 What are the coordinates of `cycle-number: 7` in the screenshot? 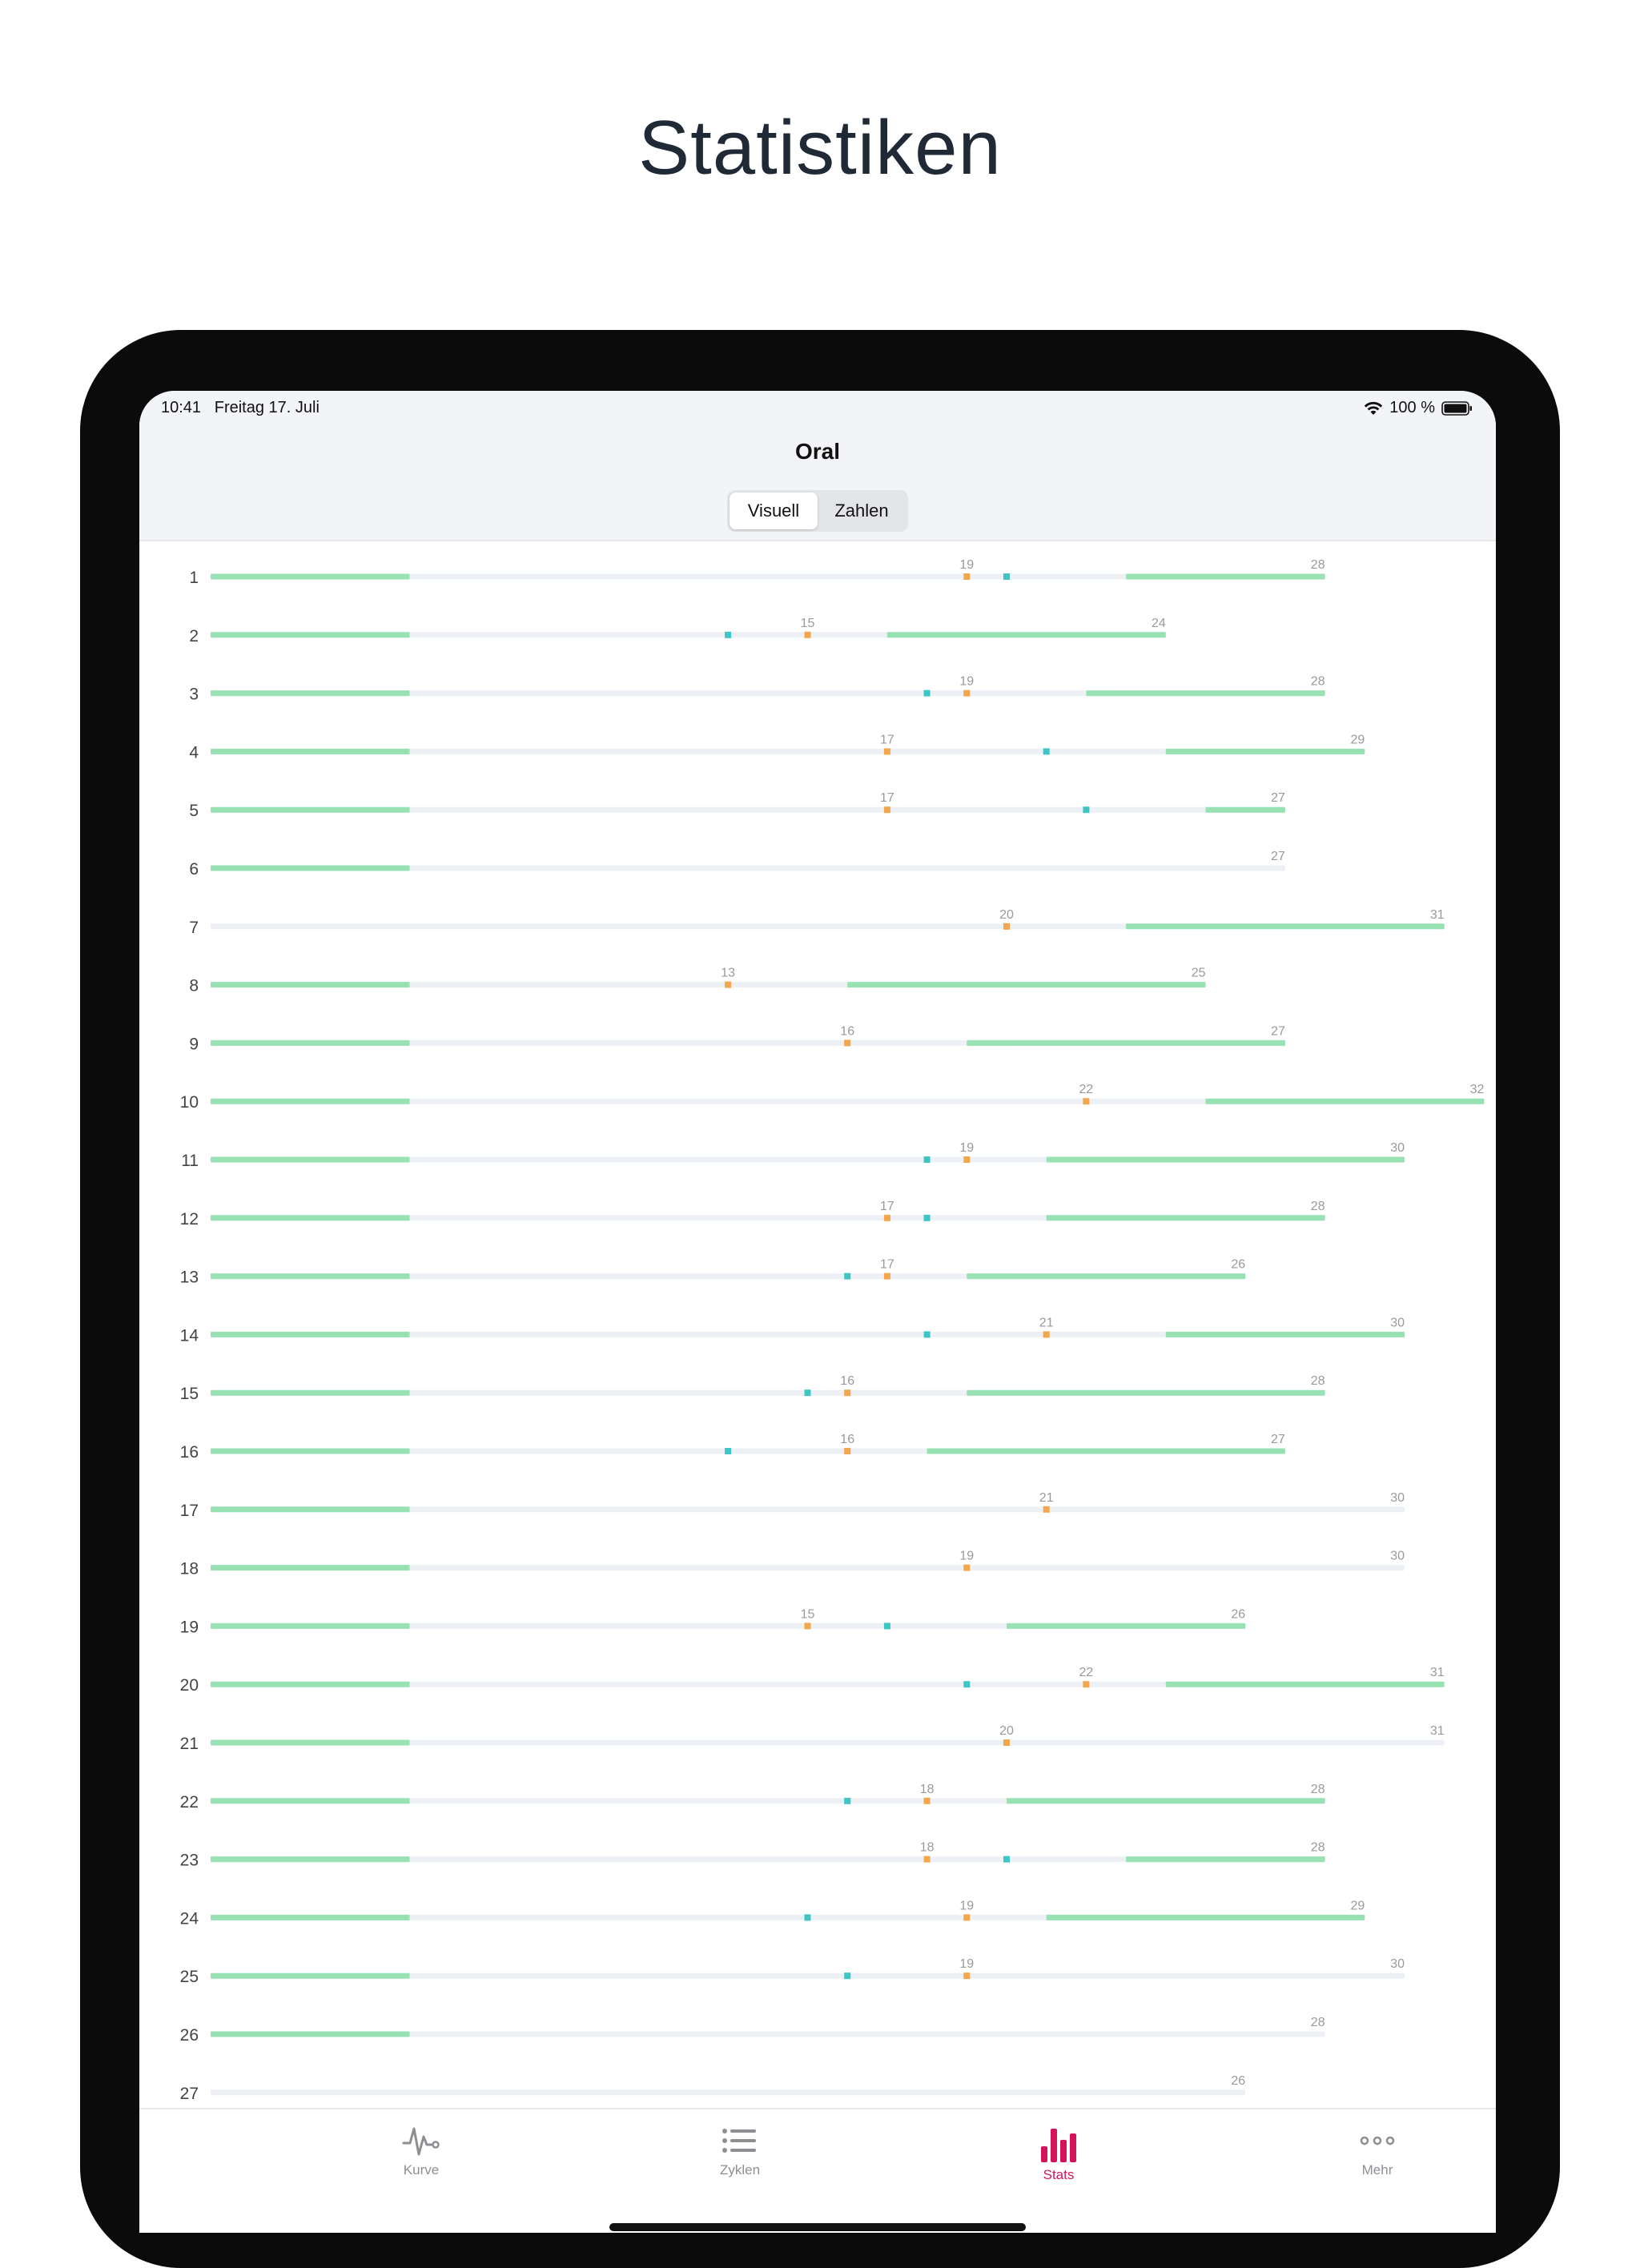 It's located at (194, 928).